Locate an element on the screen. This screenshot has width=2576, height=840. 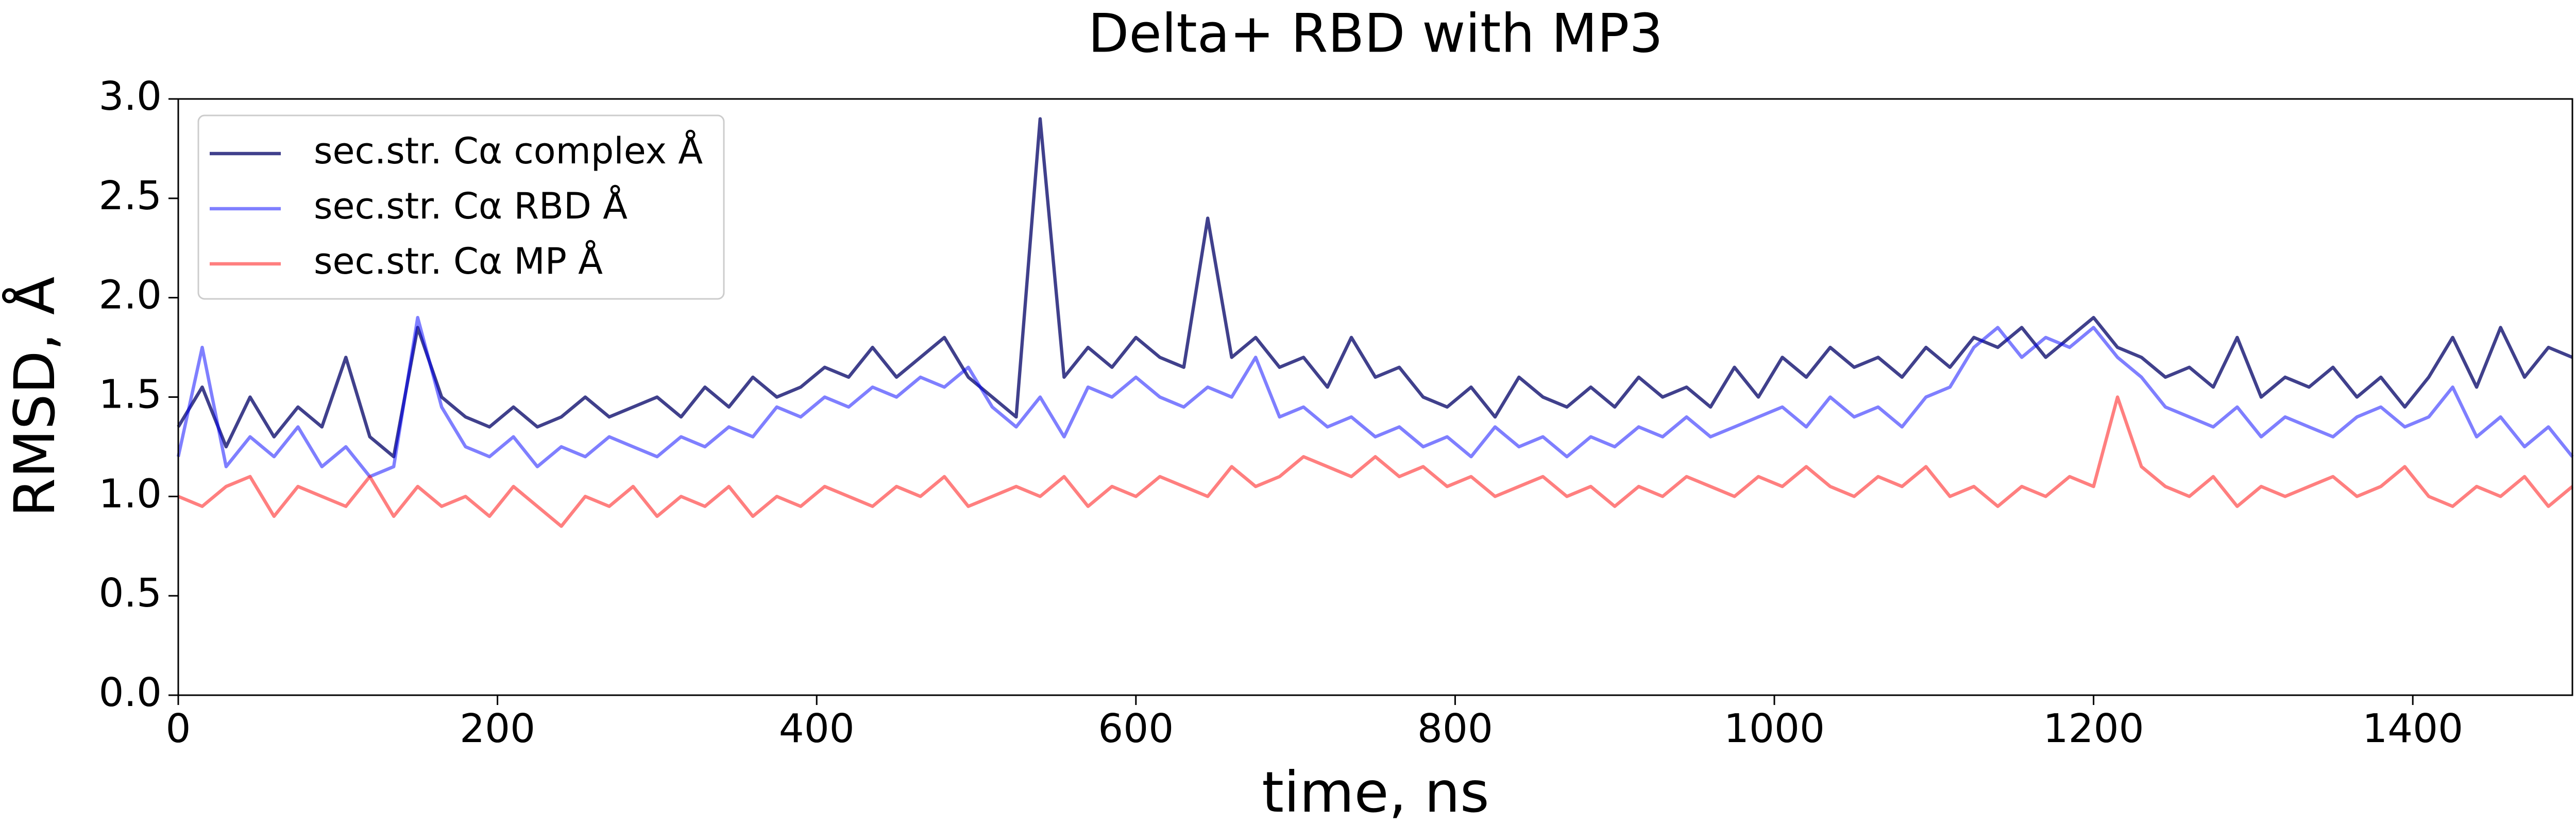
legend-box is located at coordinates (461, 207).